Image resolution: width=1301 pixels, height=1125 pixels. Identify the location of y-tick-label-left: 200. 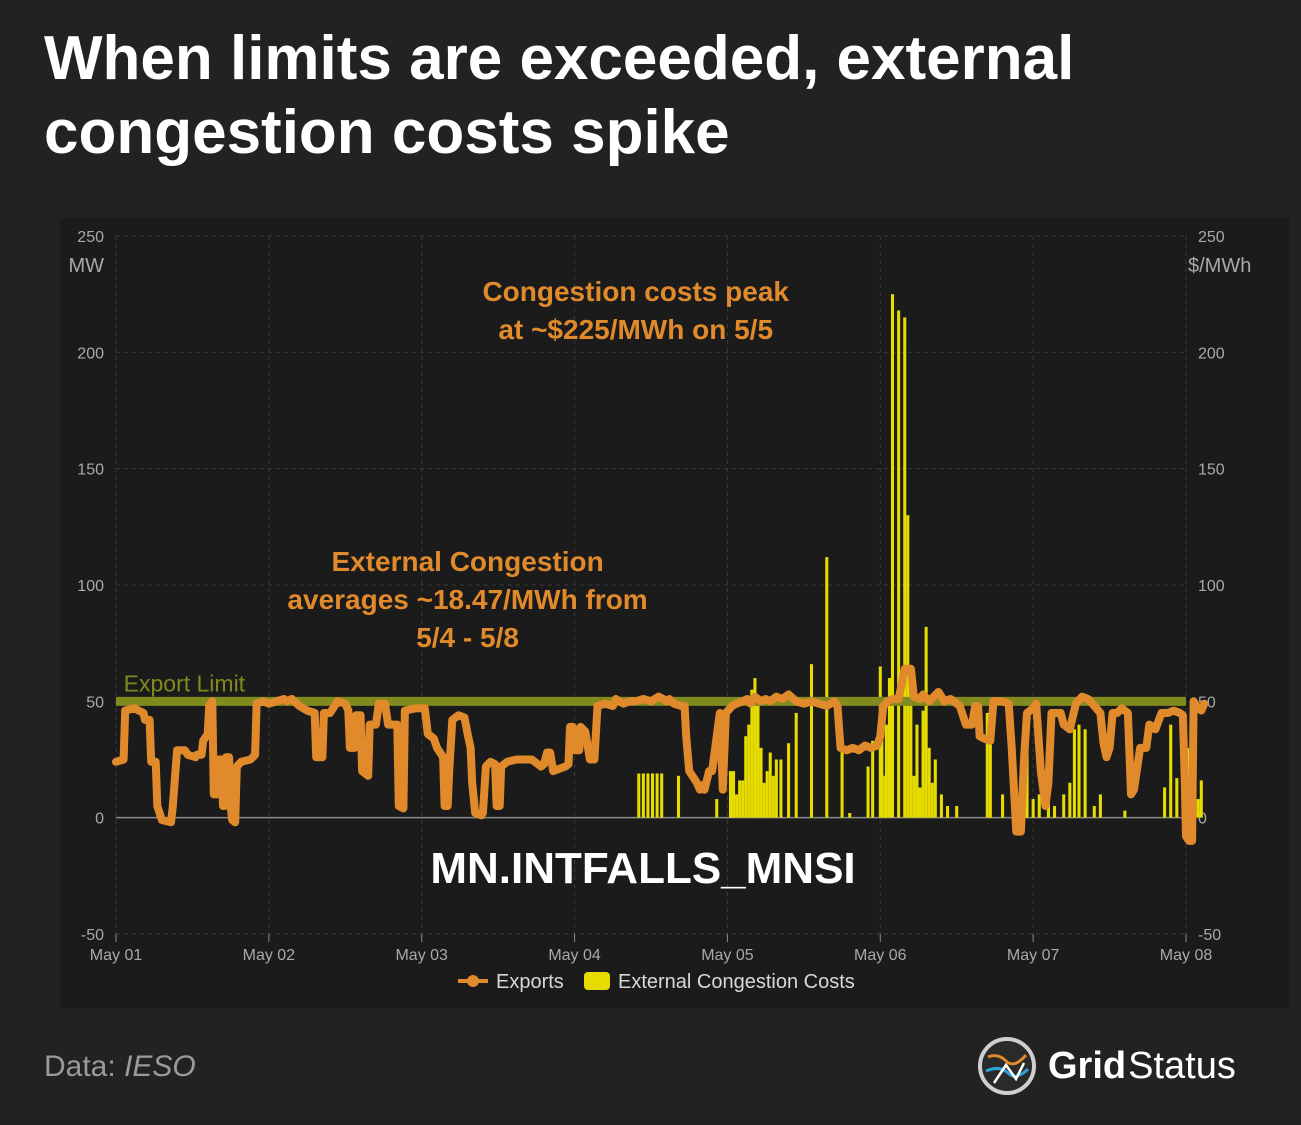
(90, 353).